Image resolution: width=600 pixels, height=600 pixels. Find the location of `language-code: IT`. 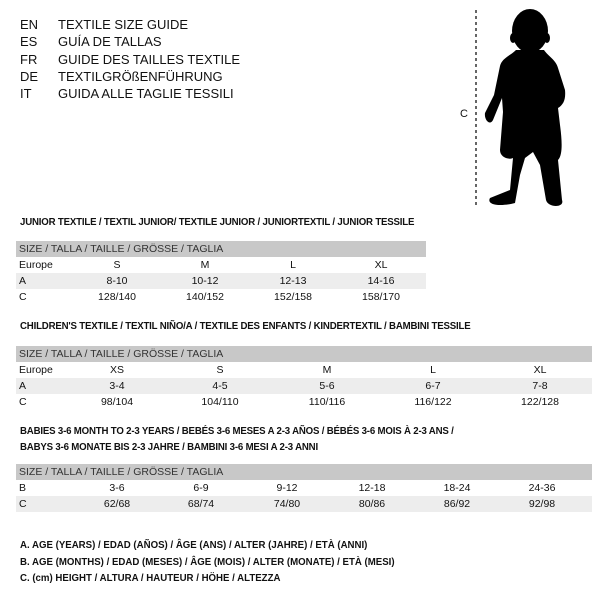

language-code: IT is located at coordinates (26, 94).